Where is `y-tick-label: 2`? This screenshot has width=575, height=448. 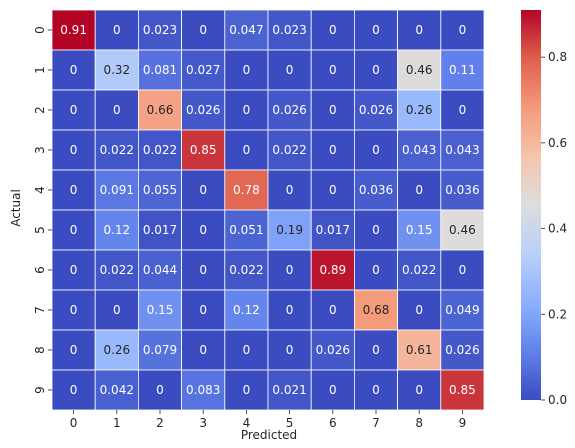 y-tick-label: 2 is located at coordinates (40, 110).